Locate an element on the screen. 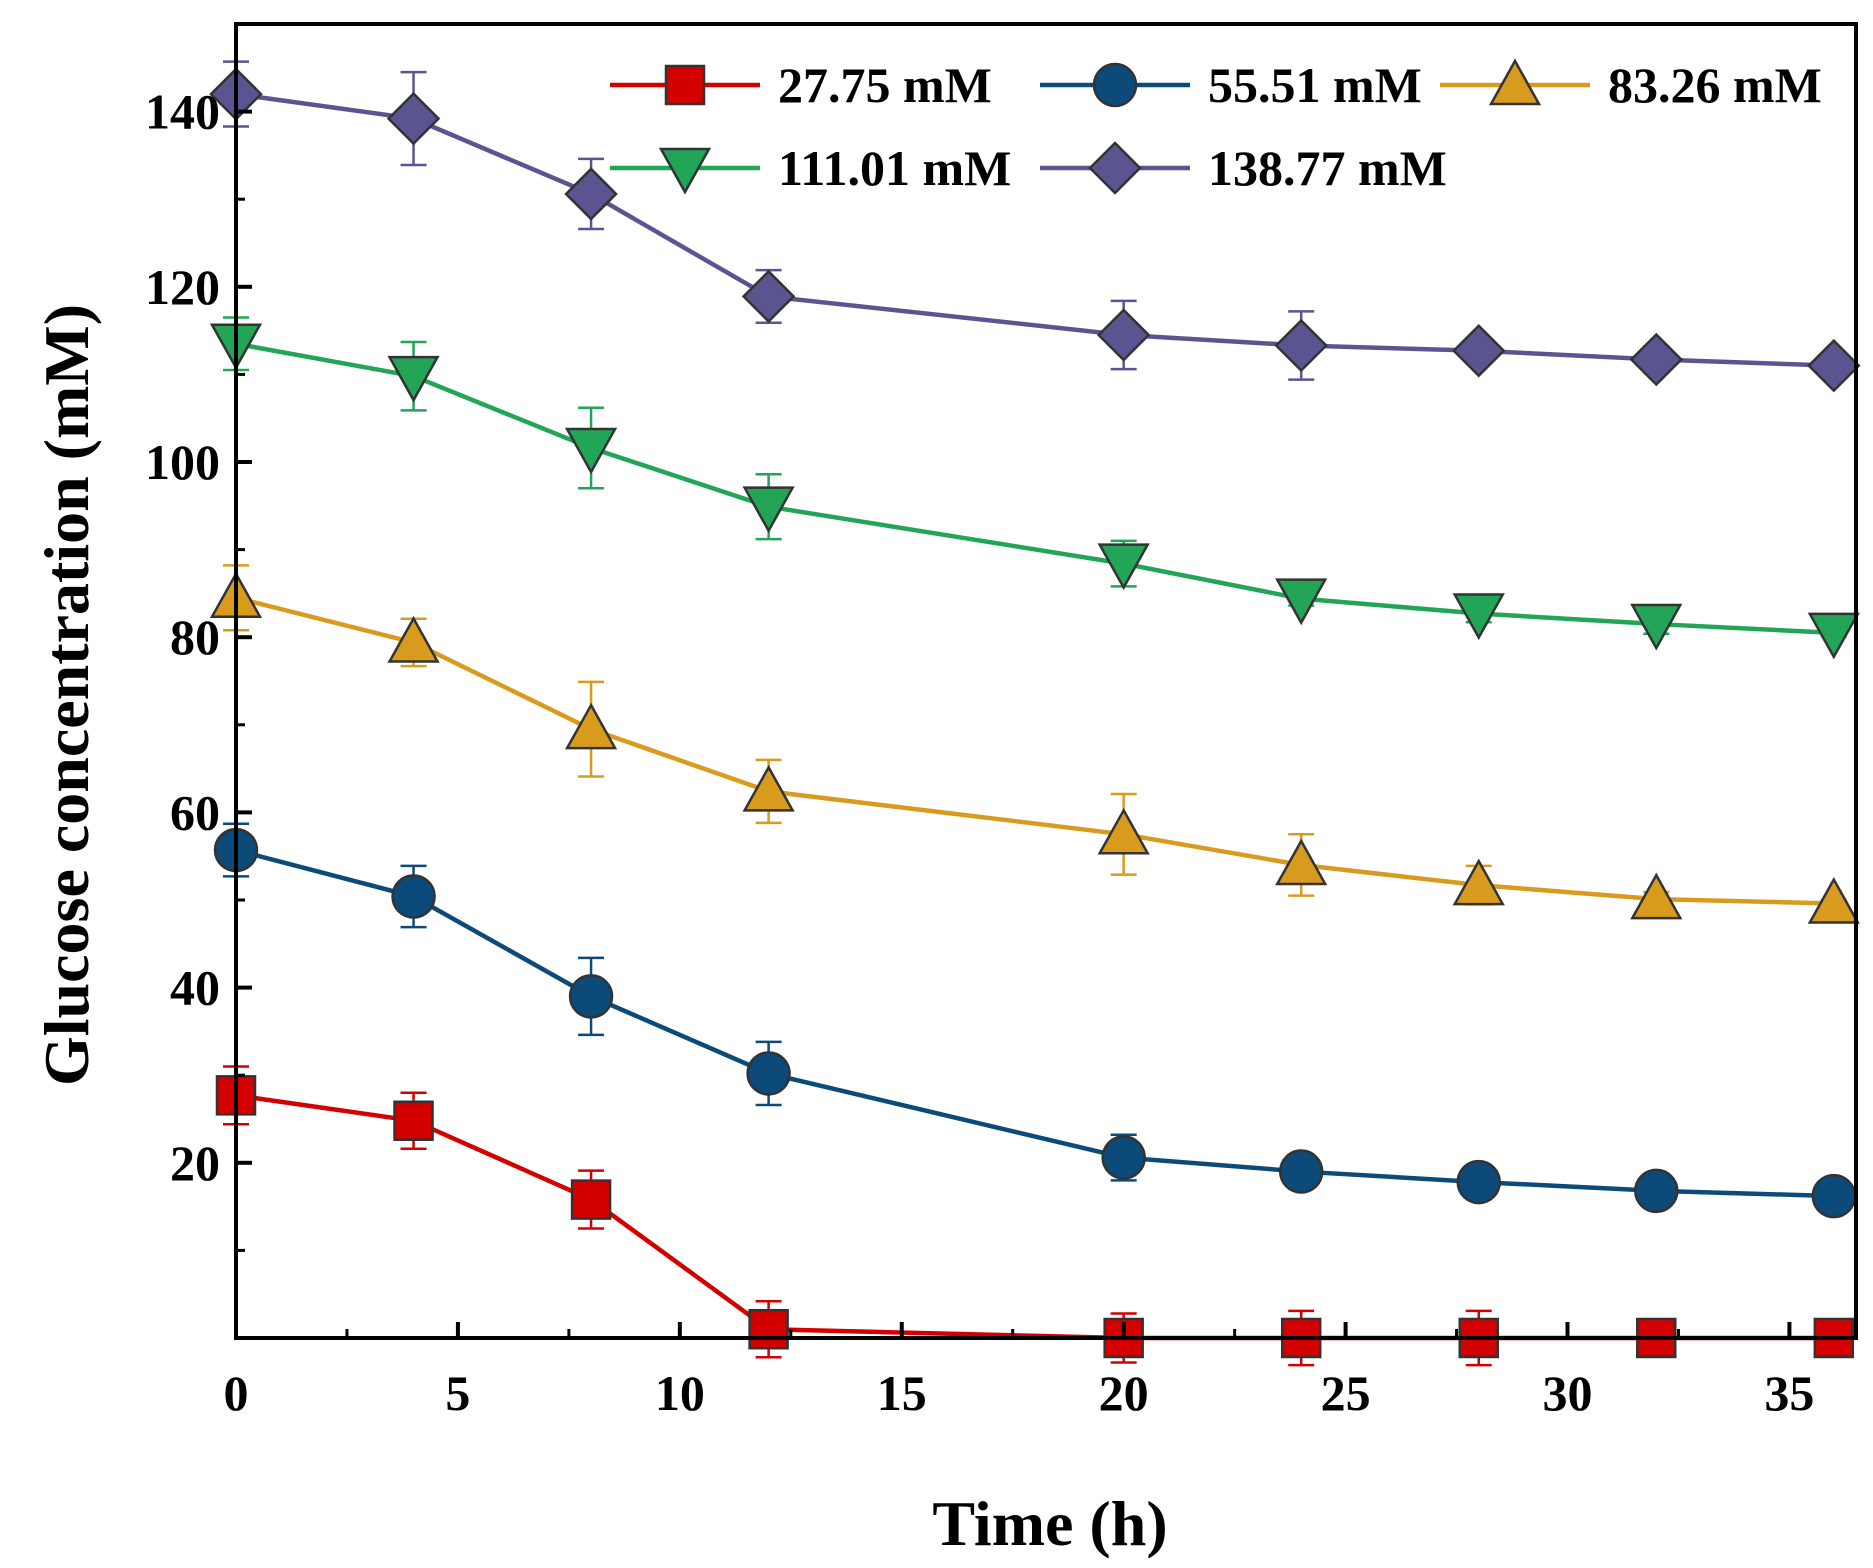  y-tick-label: 120 is located at coordinates (182, 287).